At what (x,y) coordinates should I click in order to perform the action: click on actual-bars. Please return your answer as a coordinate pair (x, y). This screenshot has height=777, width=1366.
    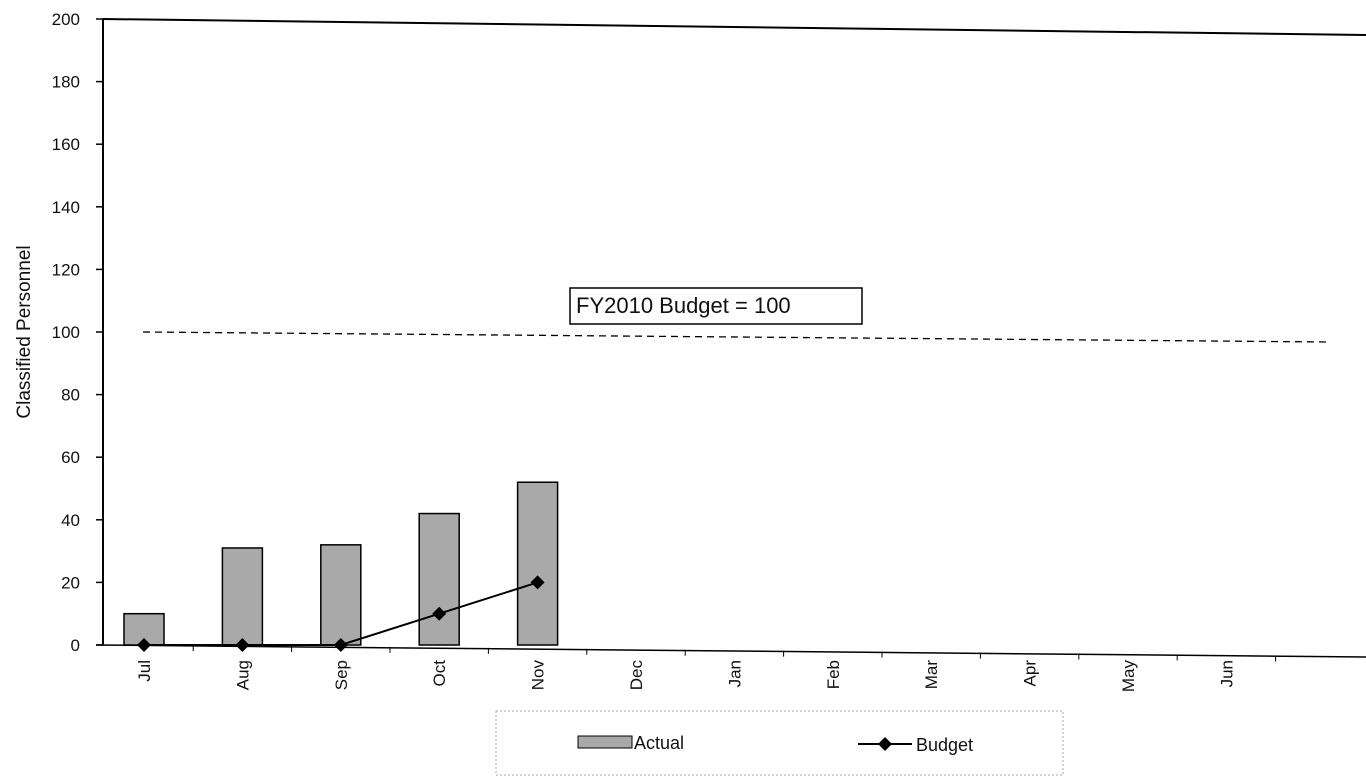
    Looking at the image, I should click on (341, 563).